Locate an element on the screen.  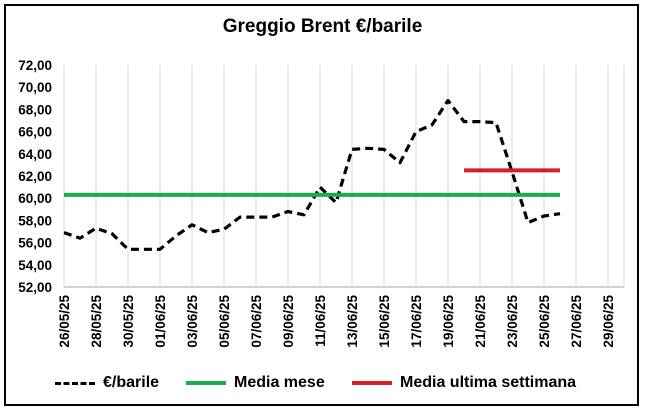
x-tick-label: 30/05/25 is located at coordinates (128, 321).